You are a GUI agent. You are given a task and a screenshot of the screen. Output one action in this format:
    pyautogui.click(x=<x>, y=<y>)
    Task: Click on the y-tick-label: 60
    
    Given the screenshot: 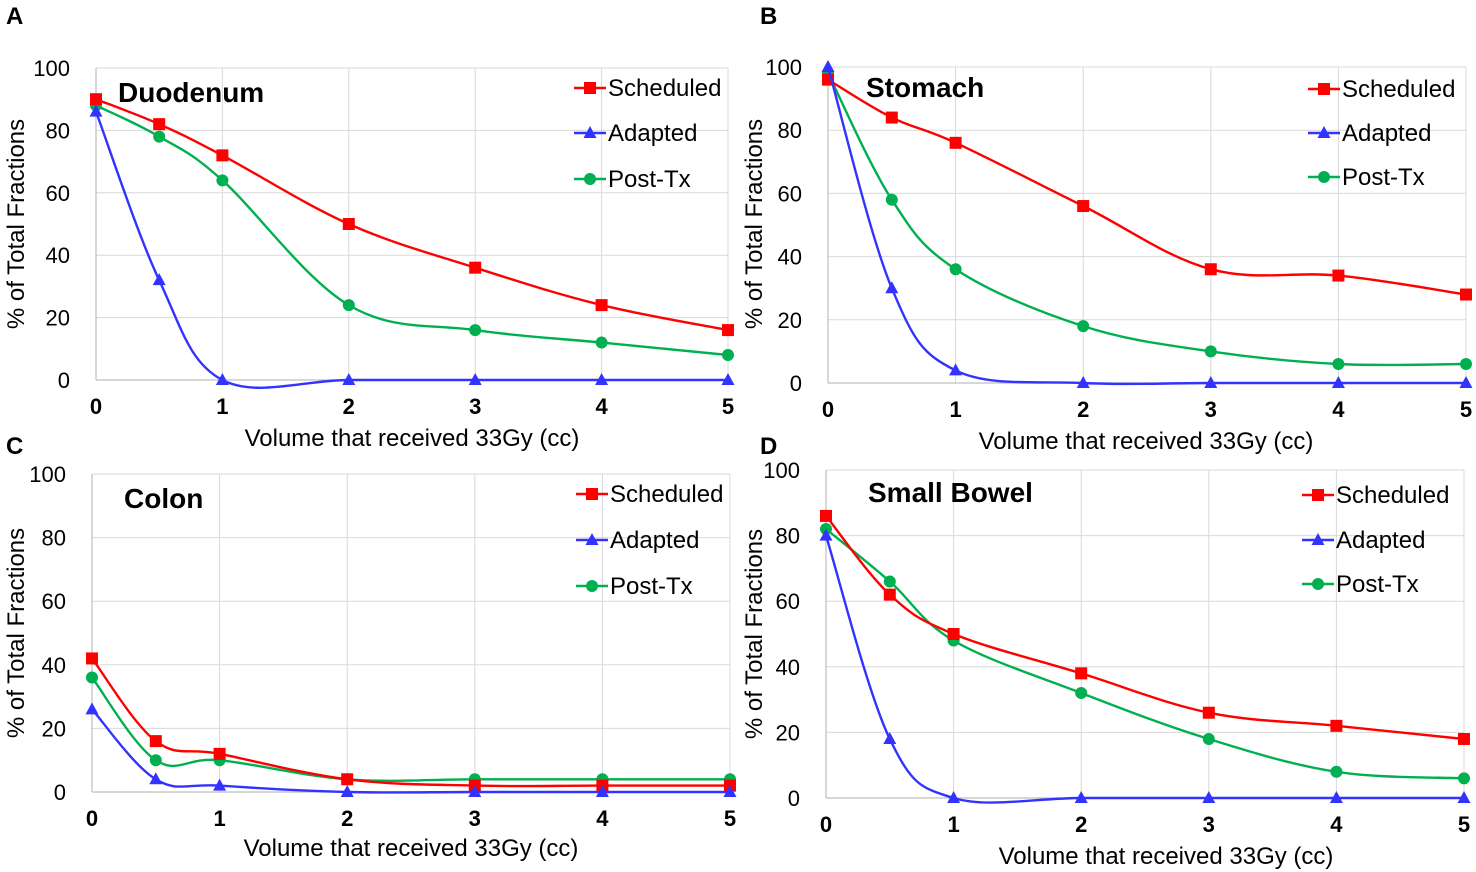 What is the action you would take?
    pyautogui.click(x=54, y=601)
    